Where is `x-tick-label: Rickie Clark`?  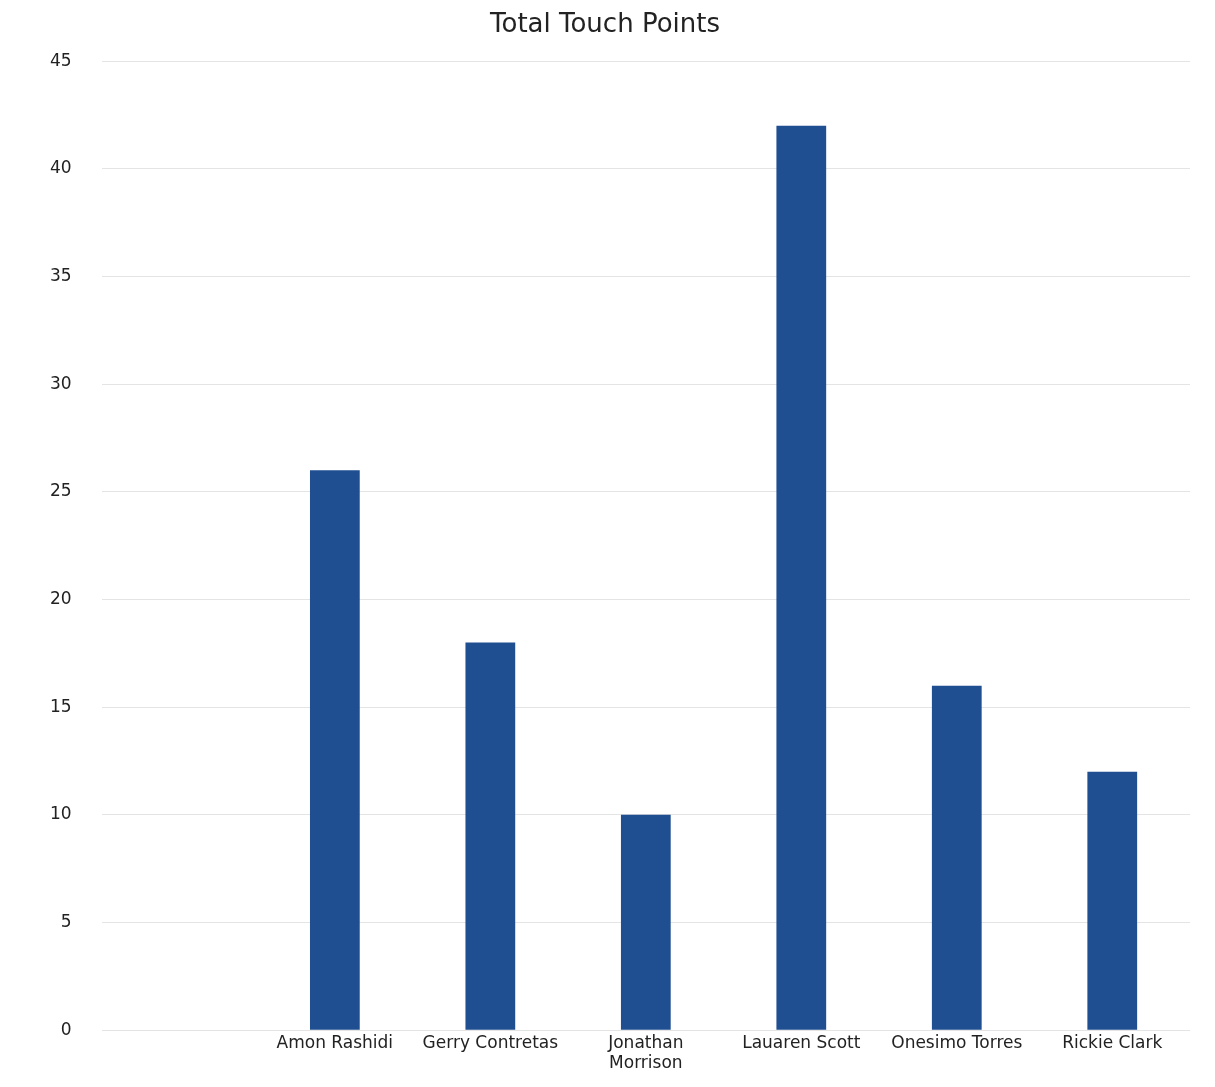 x-tick-label: Rickie Clark is located at coordinates (1112, 1041).